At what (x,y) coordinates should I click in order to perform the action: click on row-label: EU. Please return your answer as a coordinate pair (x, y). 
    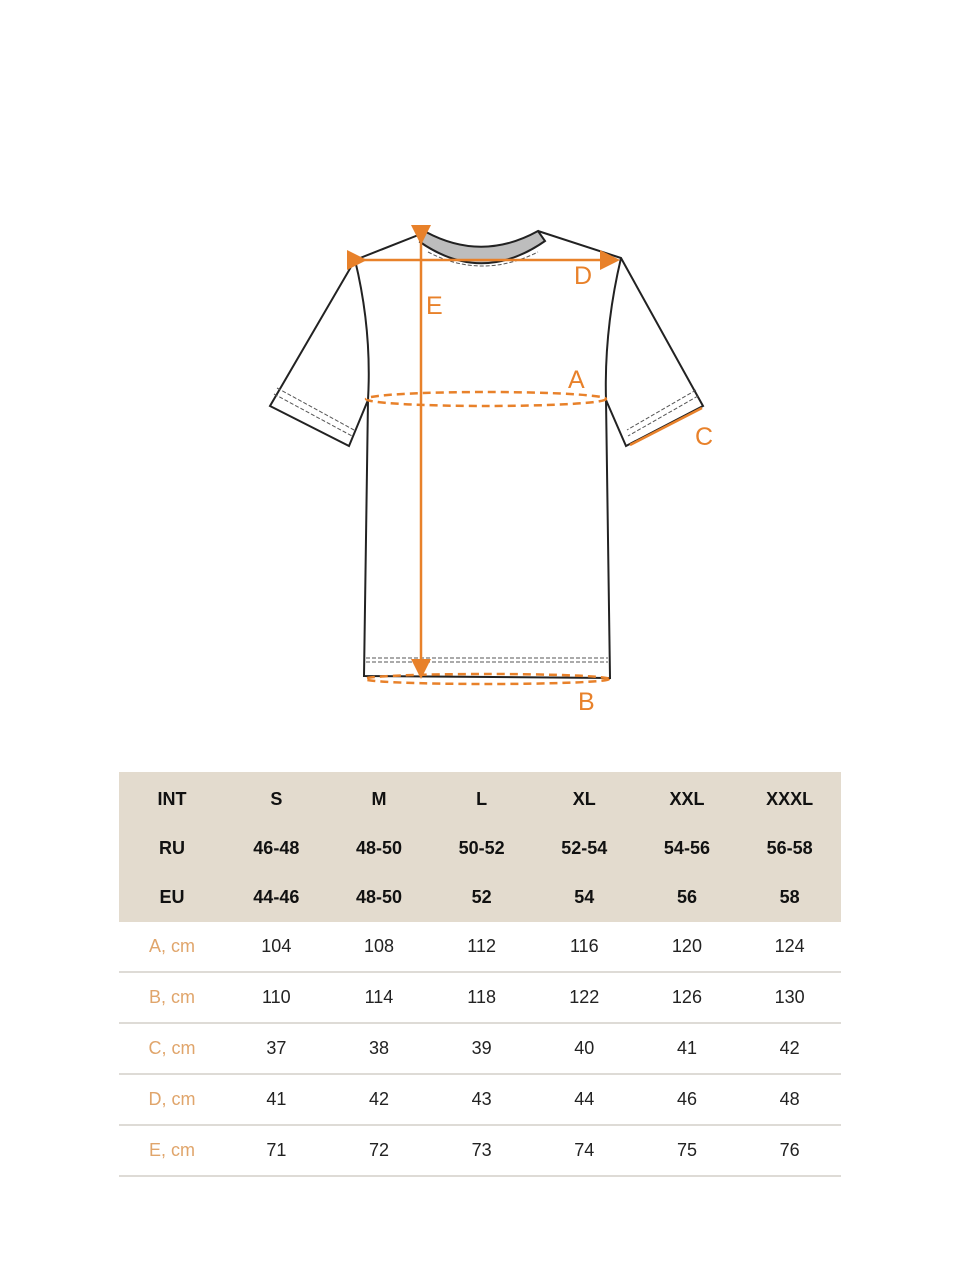
    Looking at the image, I should click on (172, 897).